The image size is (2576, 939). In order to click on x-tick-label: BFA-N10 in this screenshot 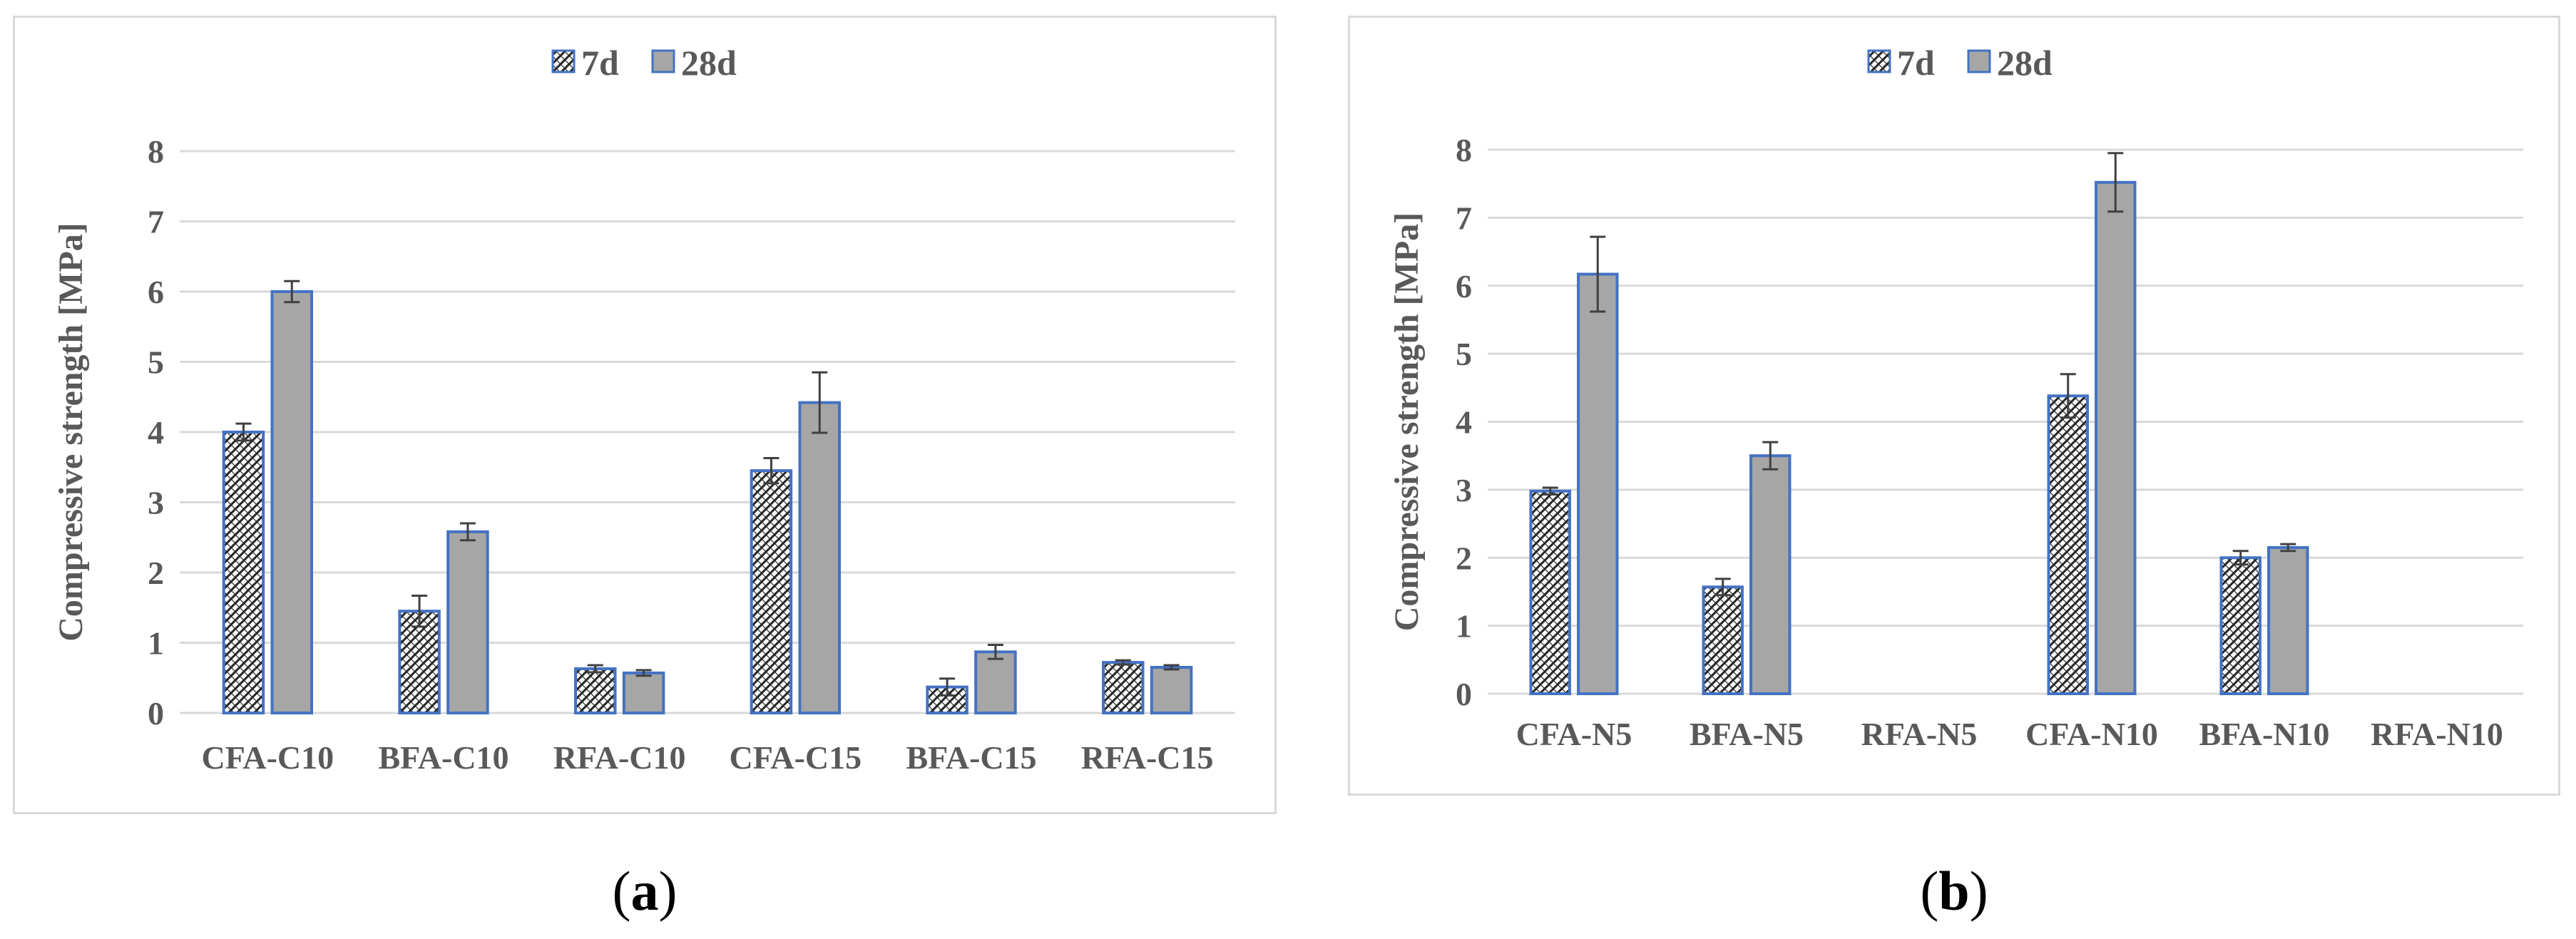, I will do `click(2264, 734)`.